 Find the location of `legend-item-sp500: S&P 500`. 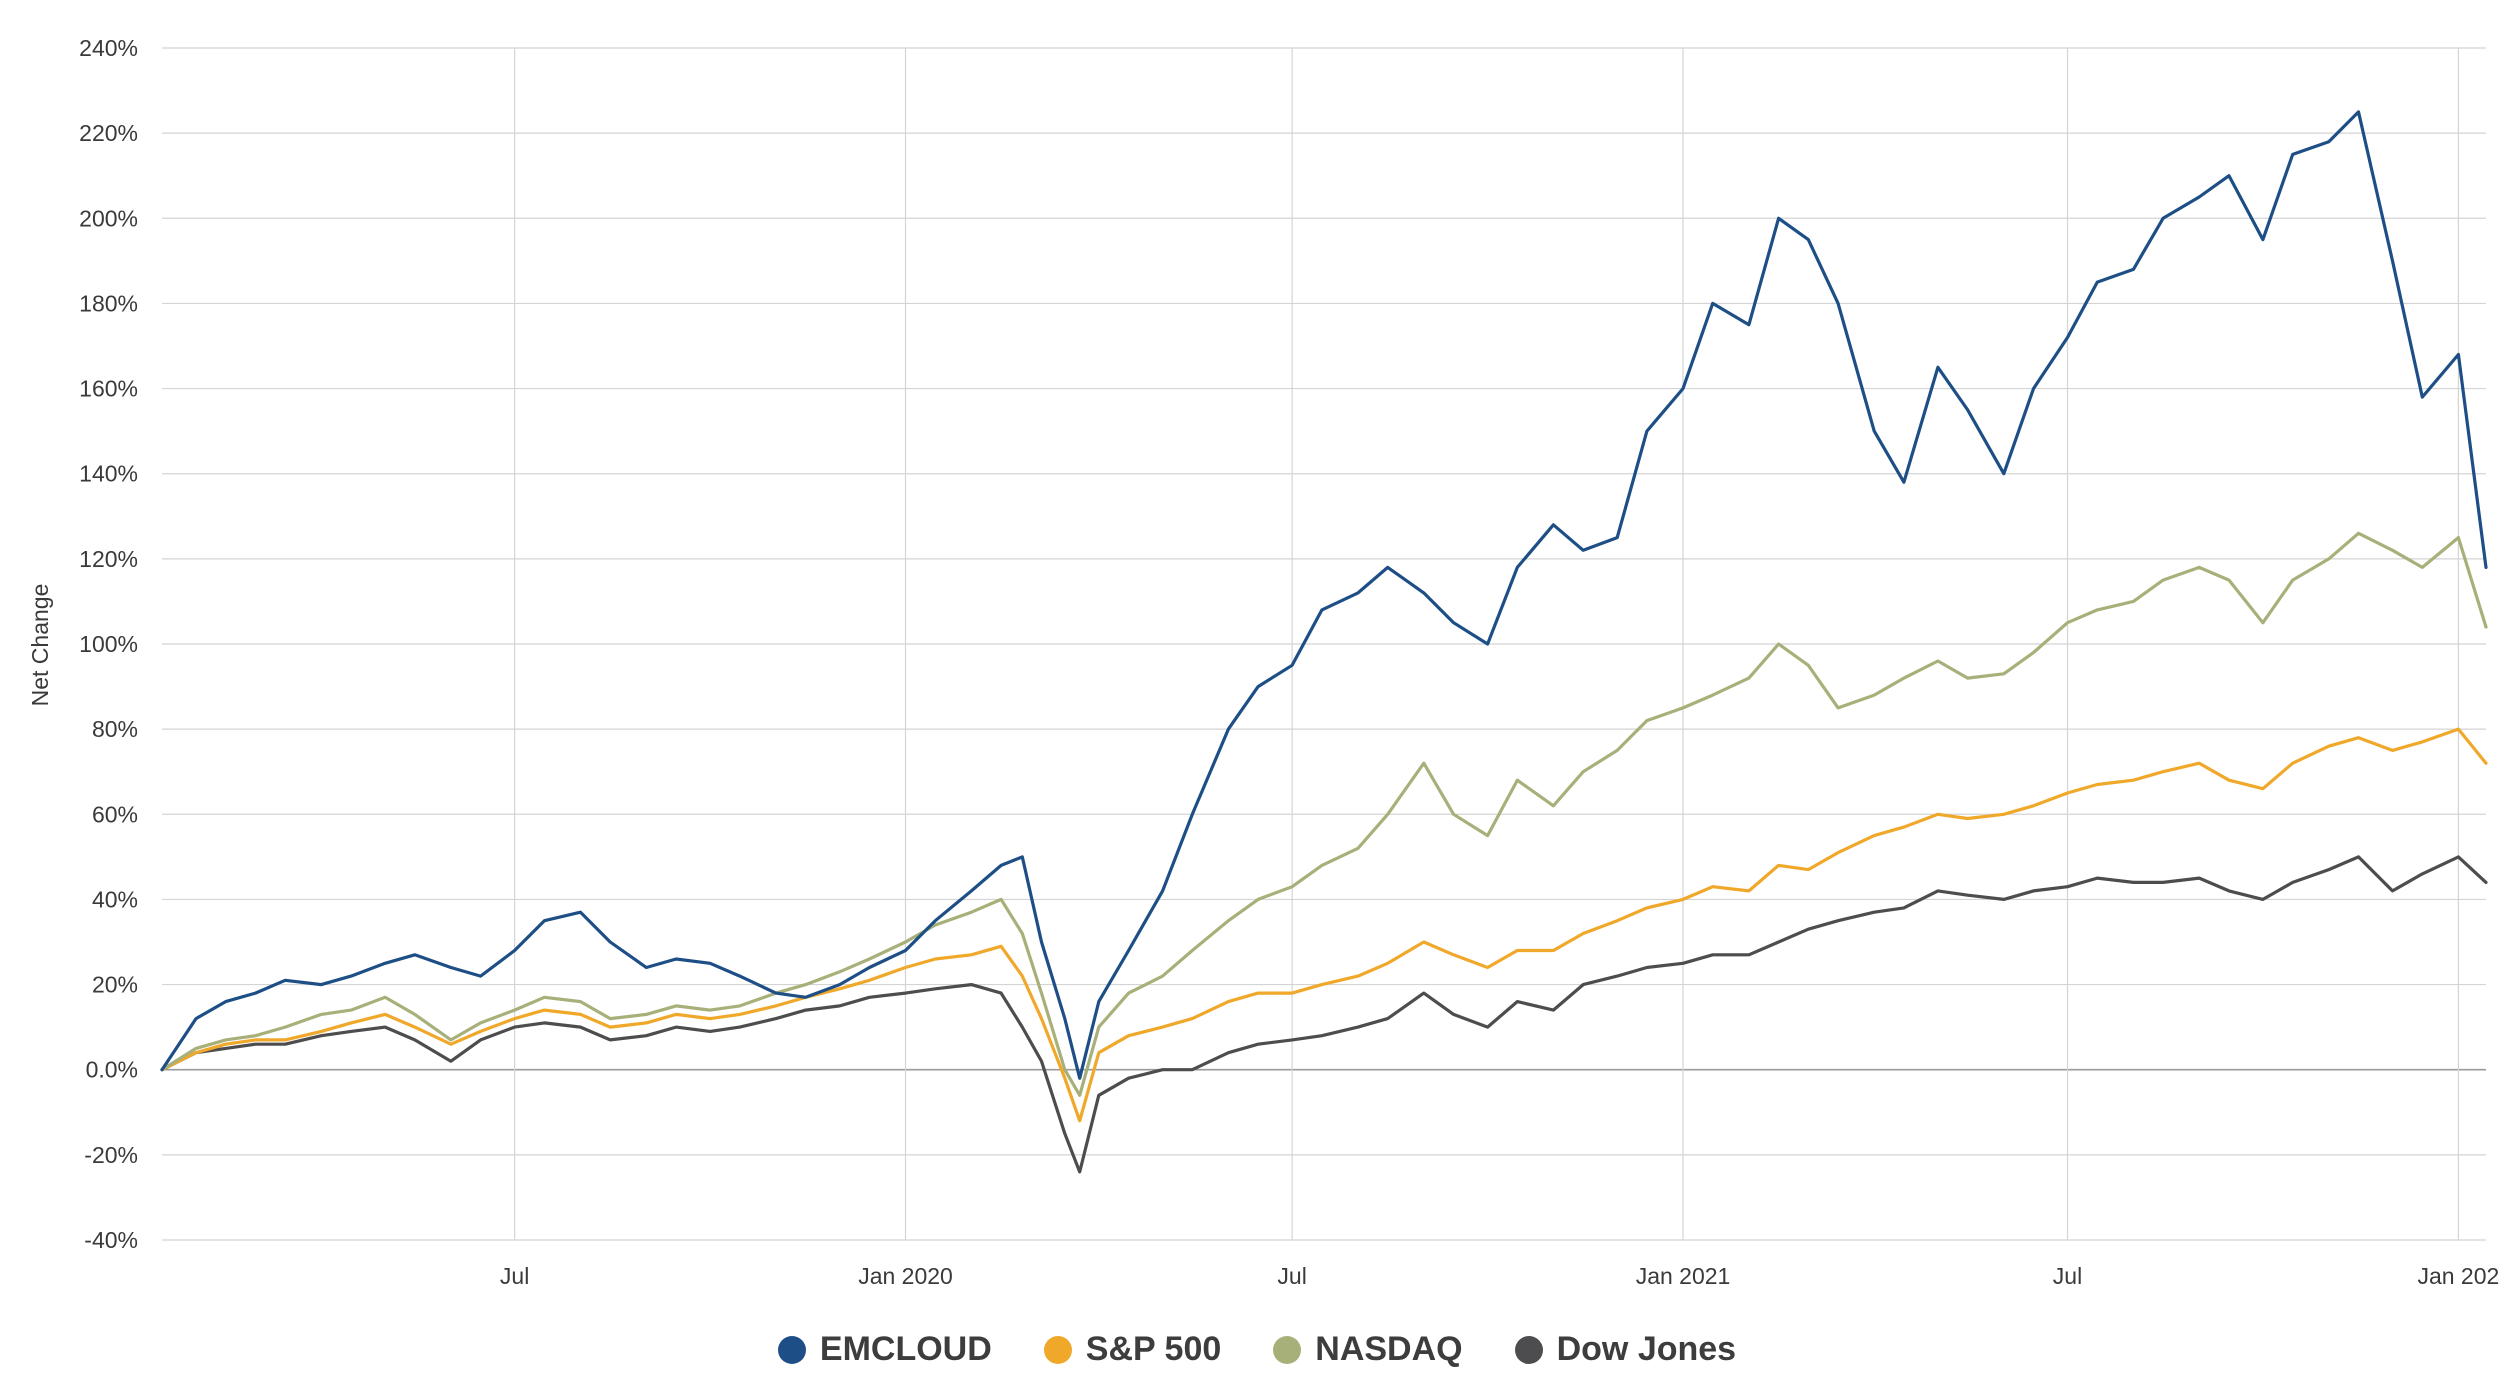

legend-item-sp500: S&P 500 is located at coordinates (1132, 1349).